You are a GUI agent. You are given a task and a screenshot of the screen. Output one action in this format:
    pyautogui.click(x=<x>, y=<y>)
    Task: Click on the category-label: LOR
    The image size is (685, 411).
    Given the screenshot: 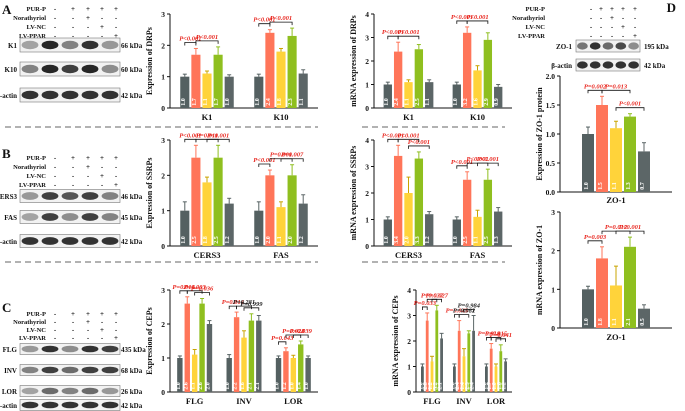 What is the action you would take?
    pyautogui.click(x=293, y=401)
    